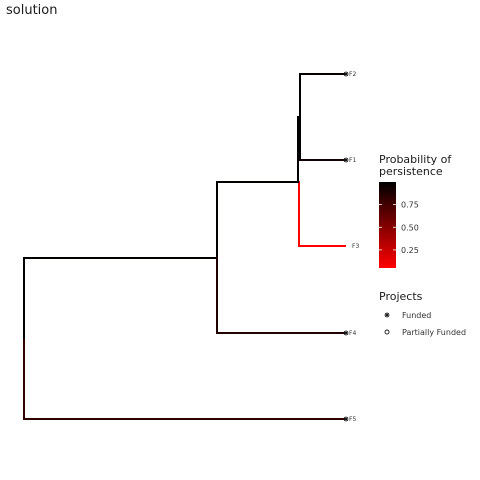 This screenshot has width=480, height=480. Describe the element at coordinates (31, 10) in the screenshot. I see `chart-title: solution` at that location.